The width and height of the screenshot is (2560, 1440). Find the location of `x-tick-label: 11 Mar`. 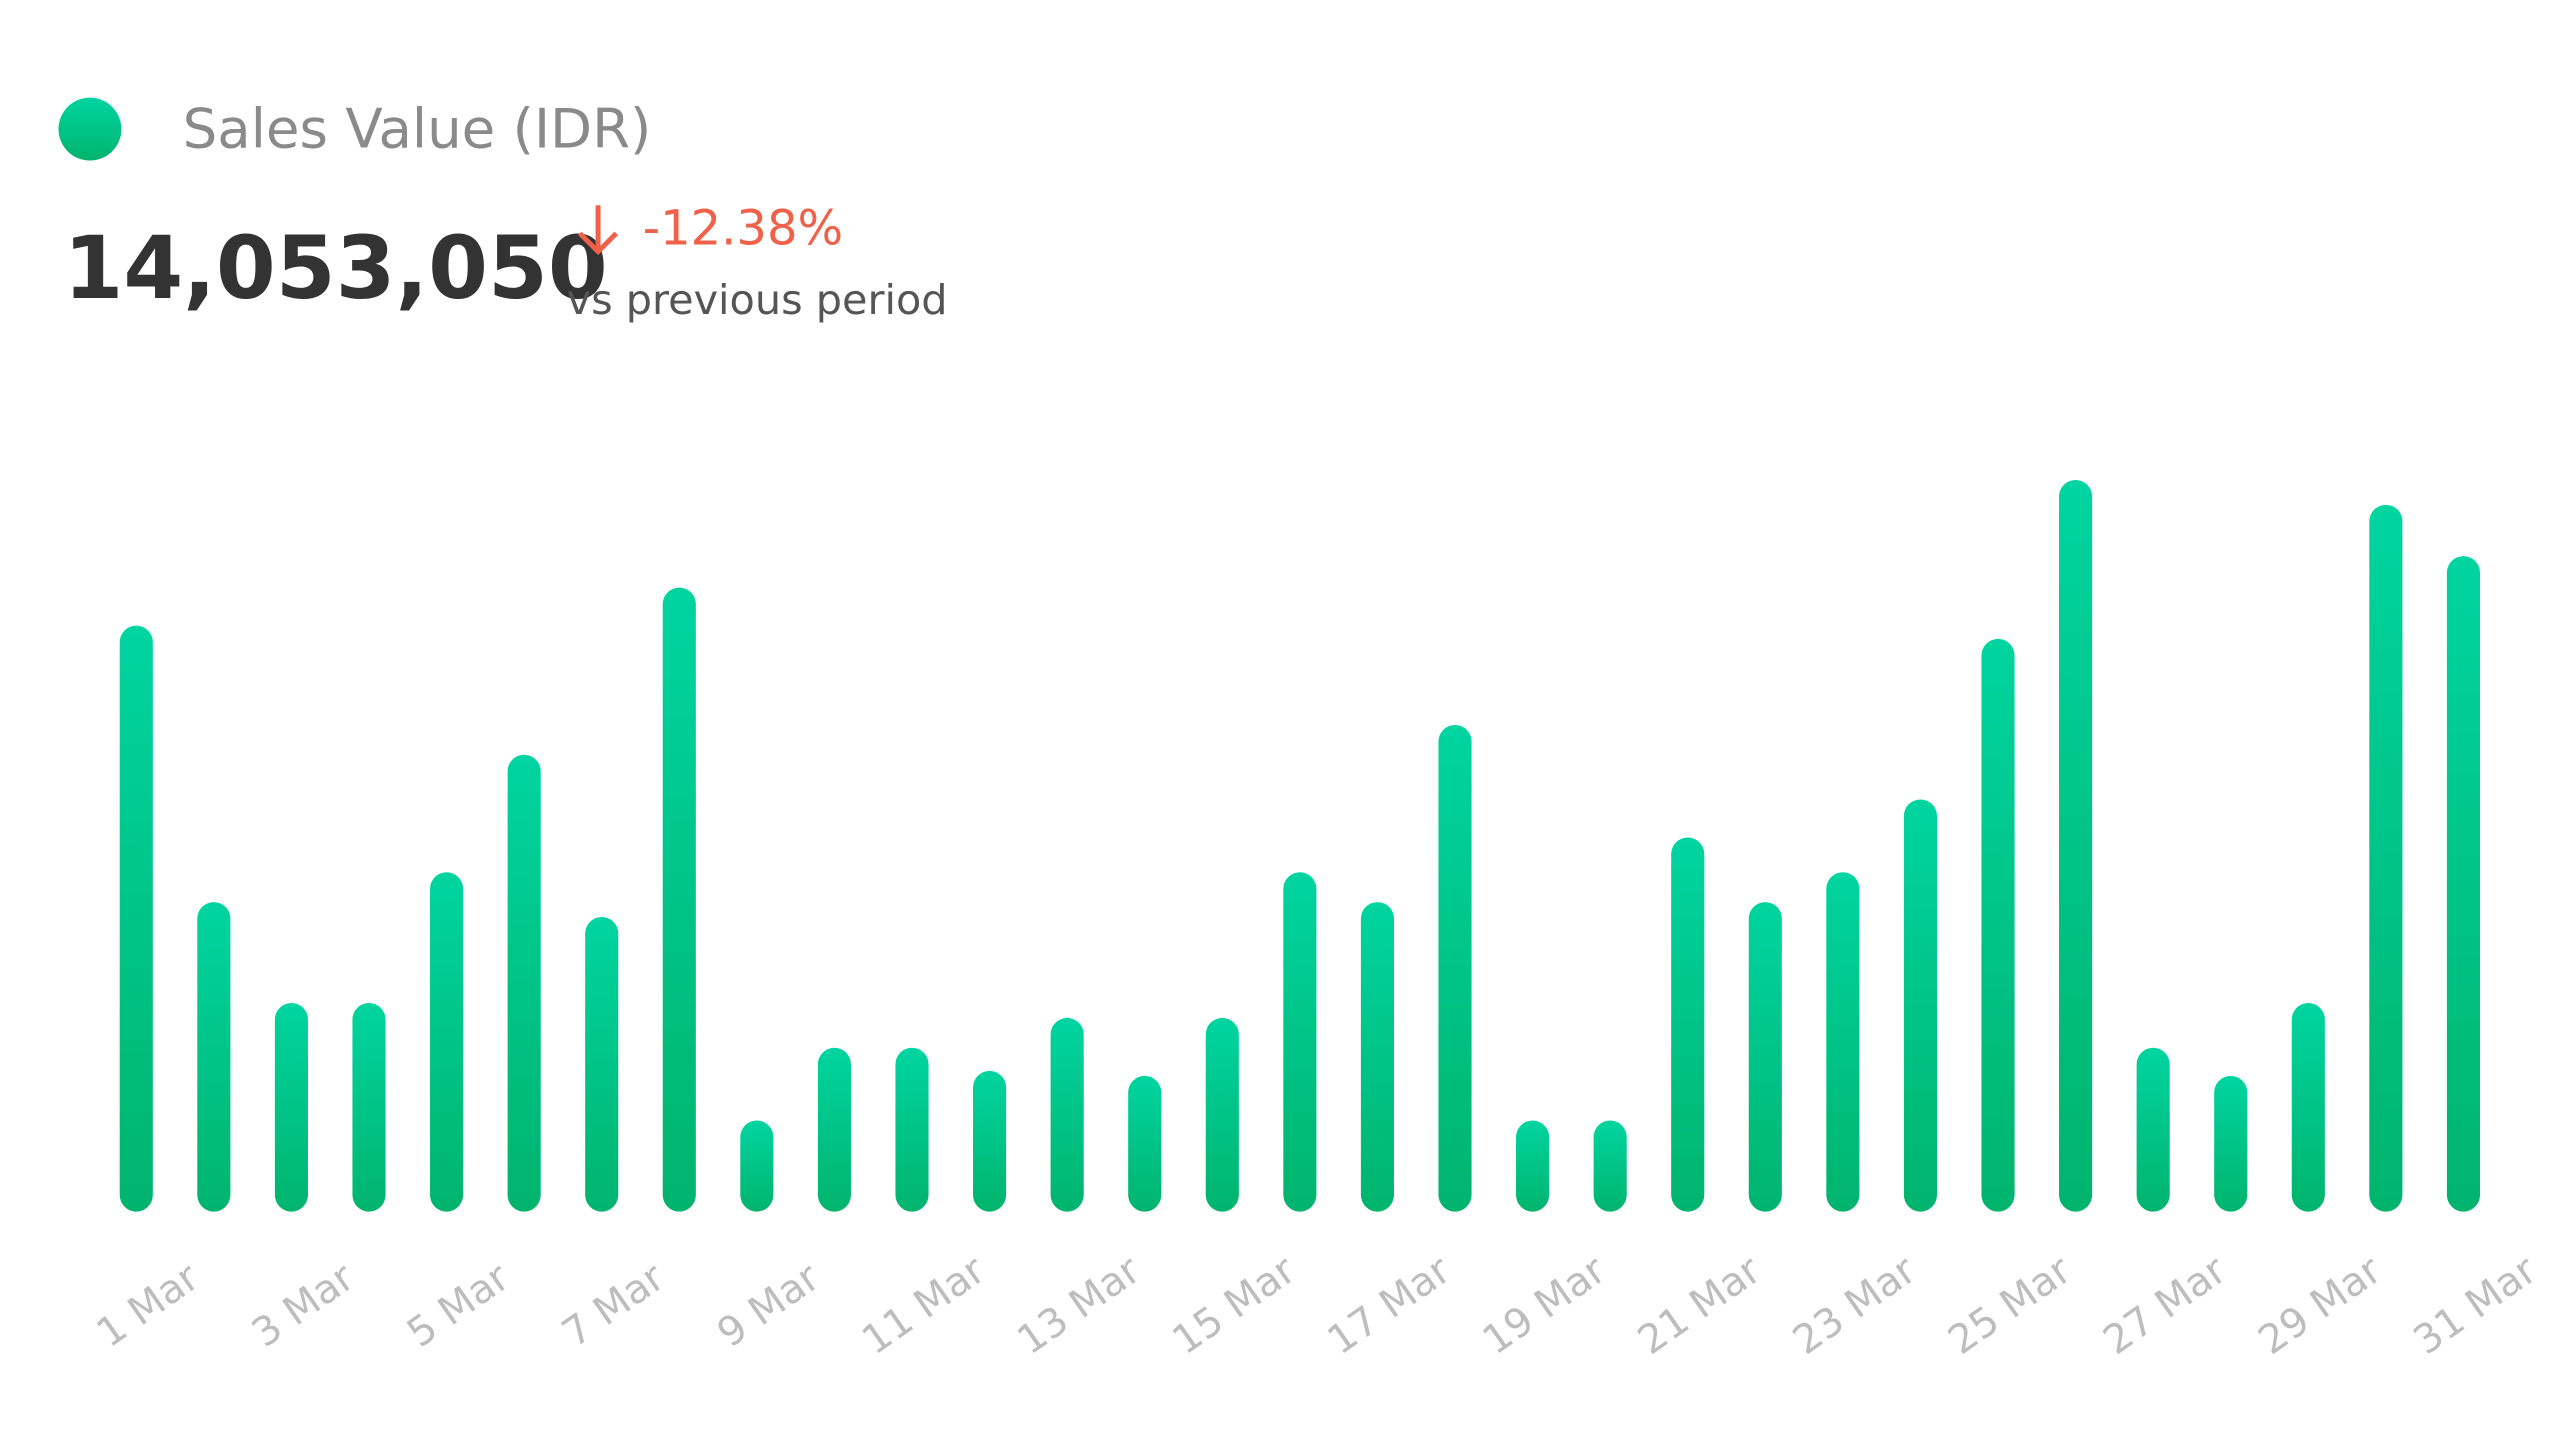

x-tick-label: 11 Mar is located at coordinates (924, 1305).